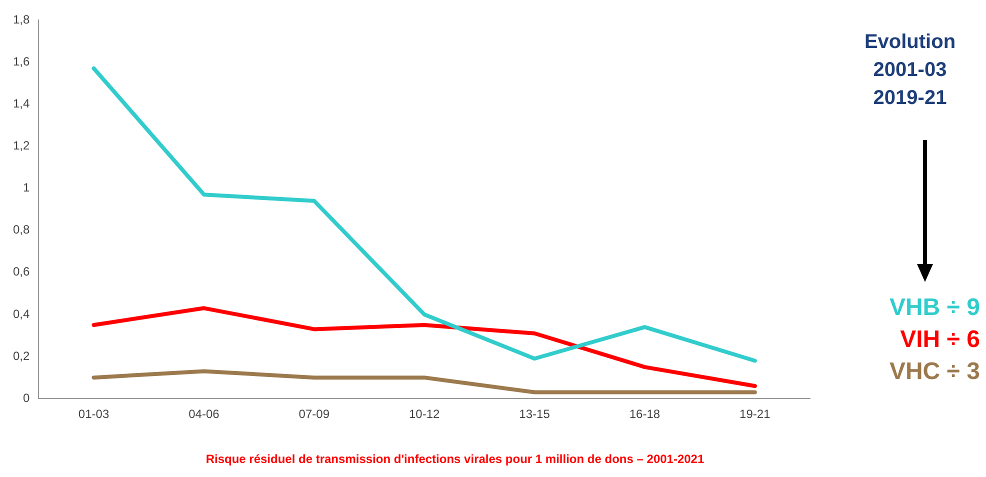 This screenshot has height=477, width=986. I want to click on y-tick-label: 1, so click(26, 187).